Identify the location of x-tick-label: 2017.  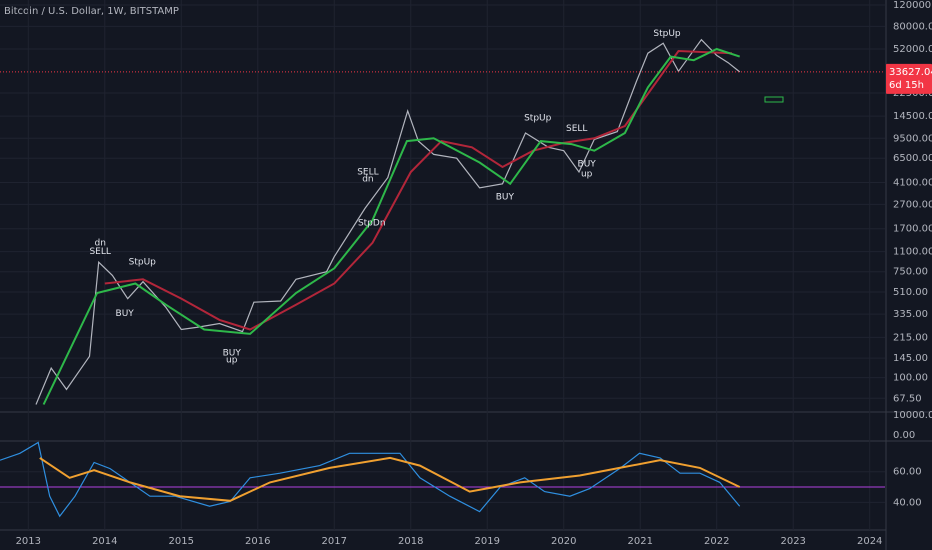
(334, 541).